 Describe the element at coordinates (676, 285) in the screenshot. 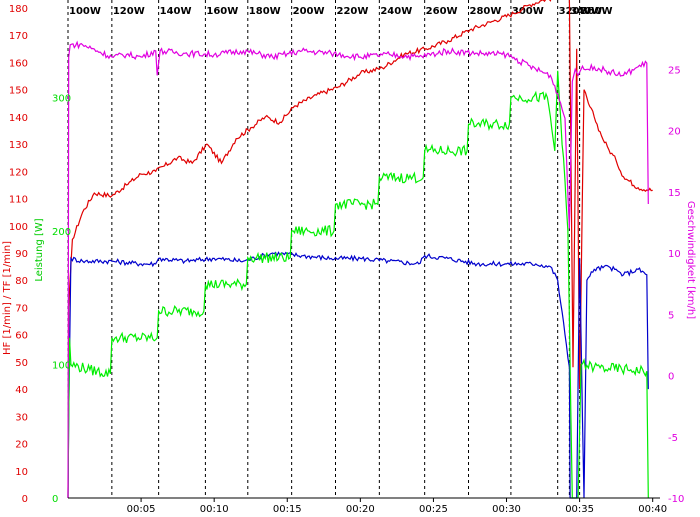

I see `speed-axis-ticks: -10 -5 0 5 10 15 20 25` at that location.